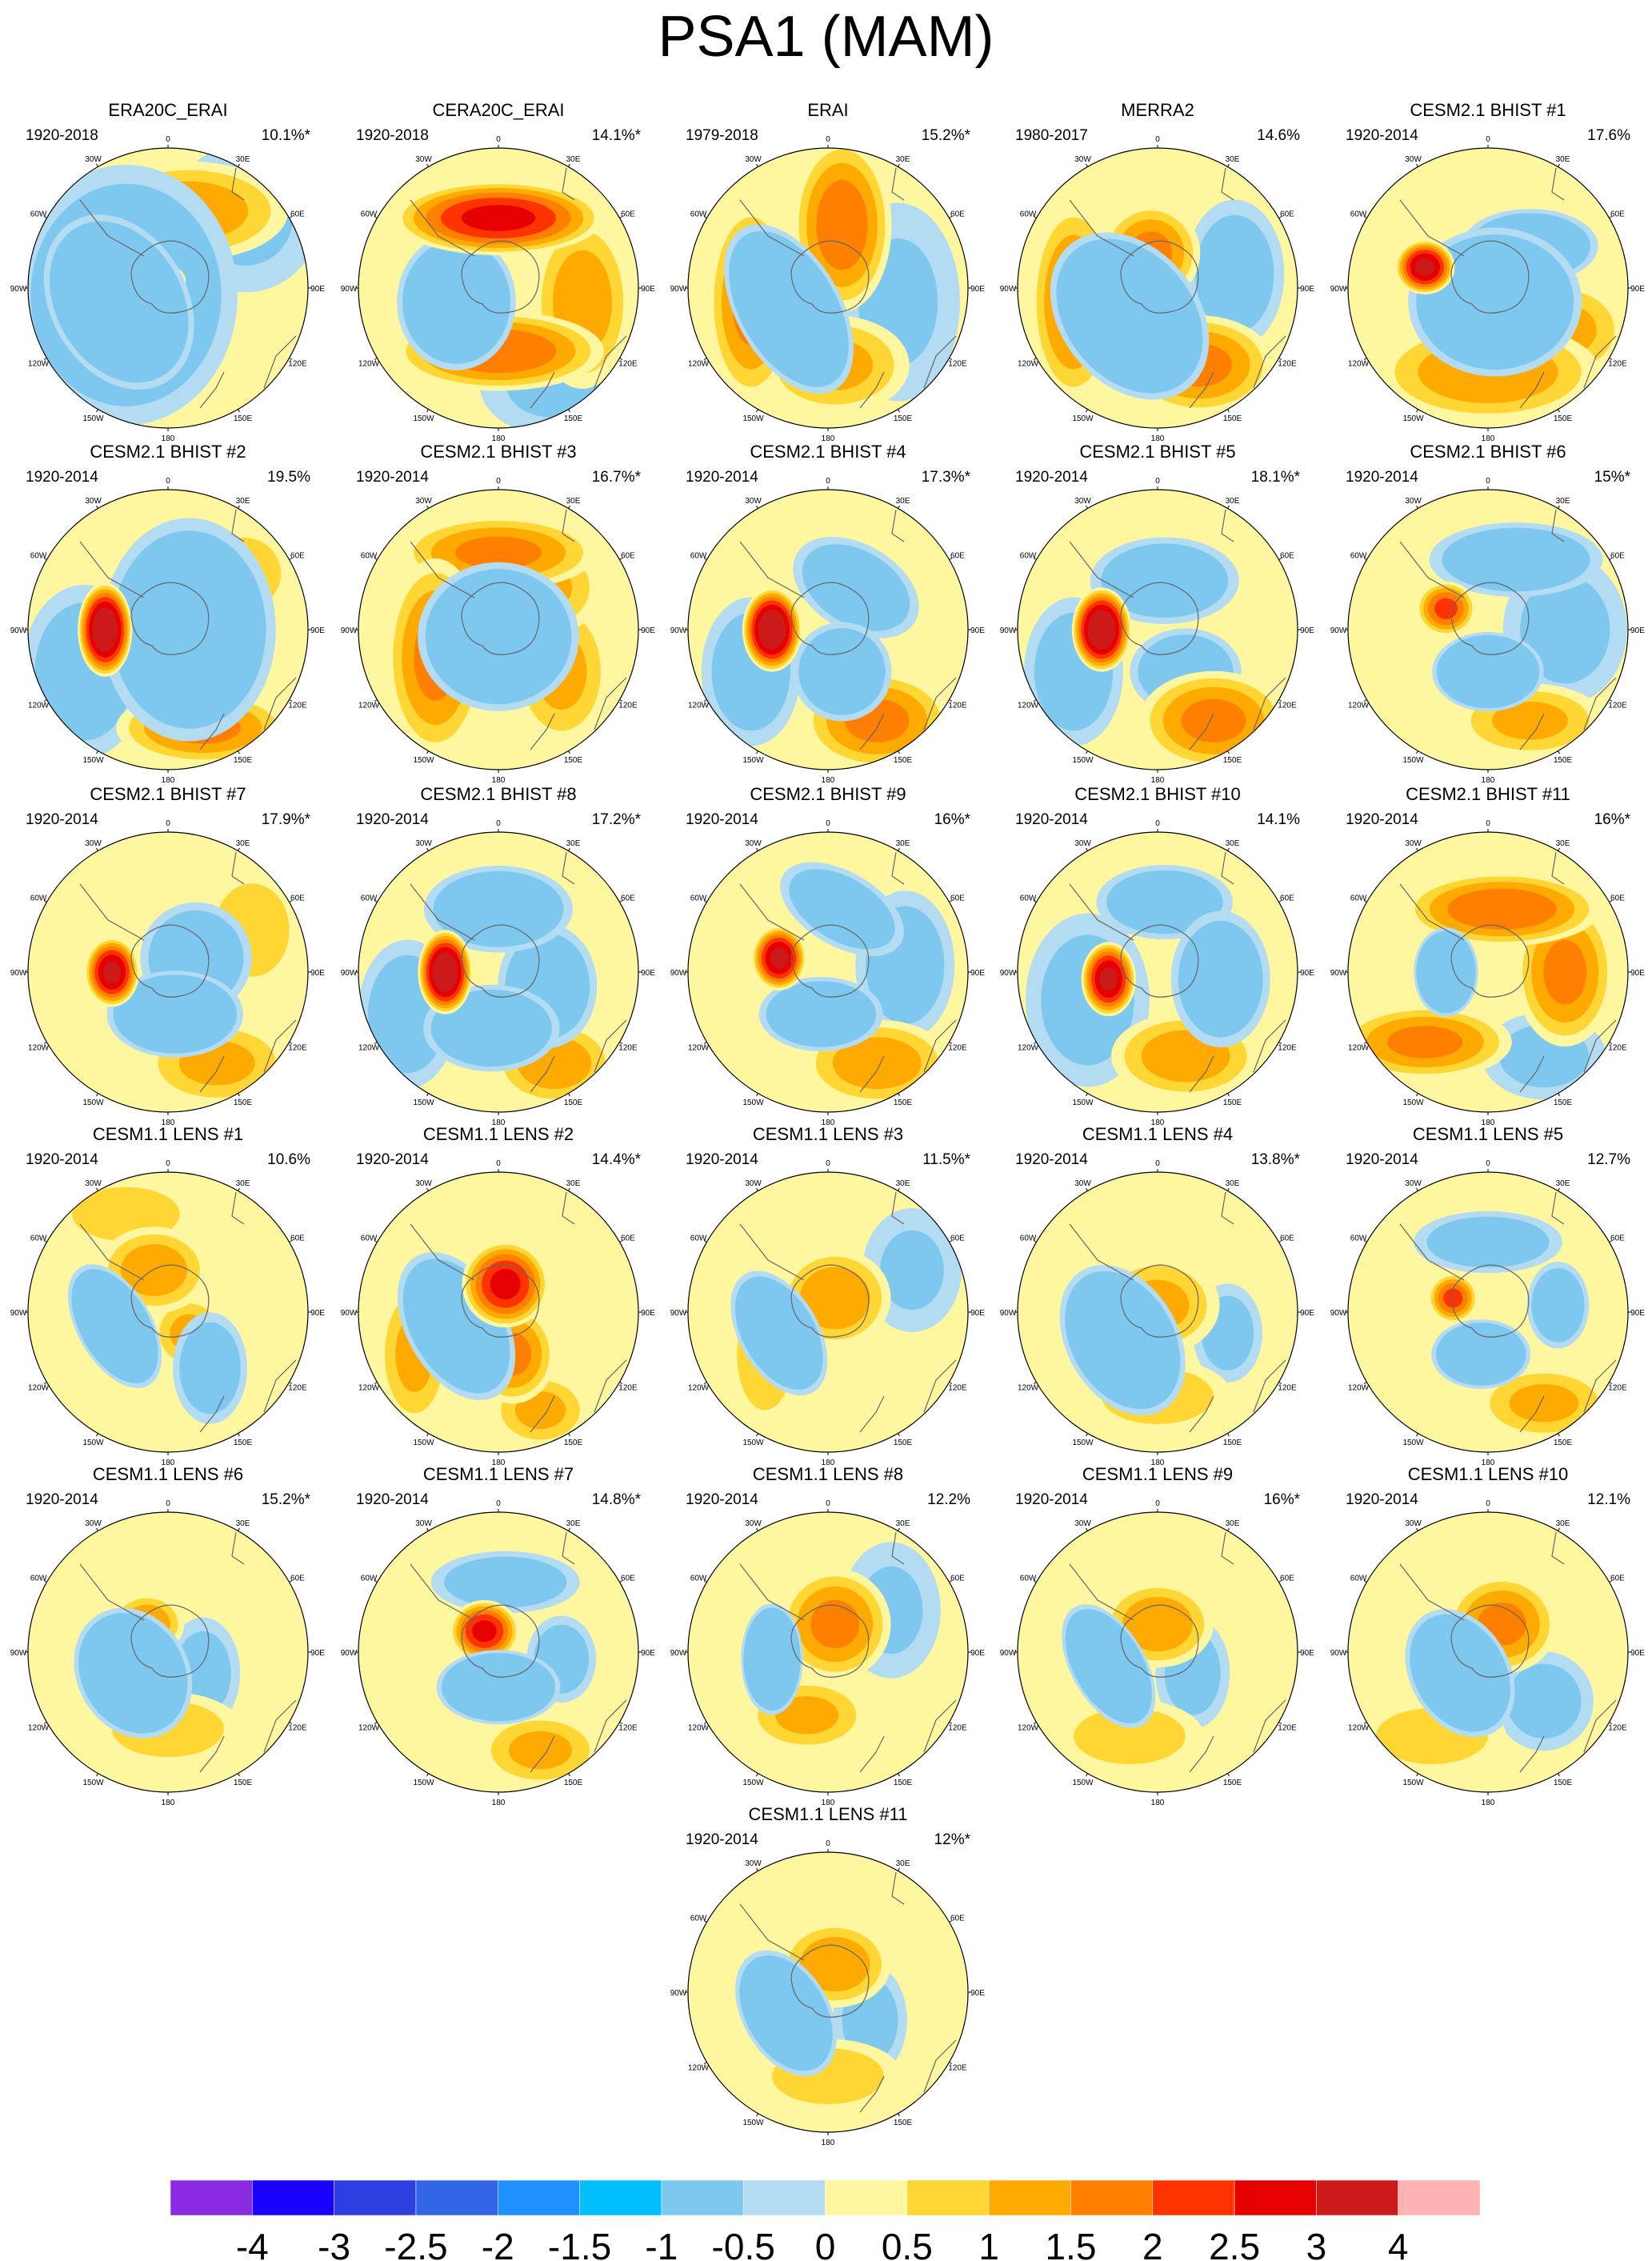 This screenshot has width=1652, height=2261. What do you see at coordinates (579, 2243) in the screenshot?
I see `colorbar-label: -1.5` at bounding box center [579, 2243].